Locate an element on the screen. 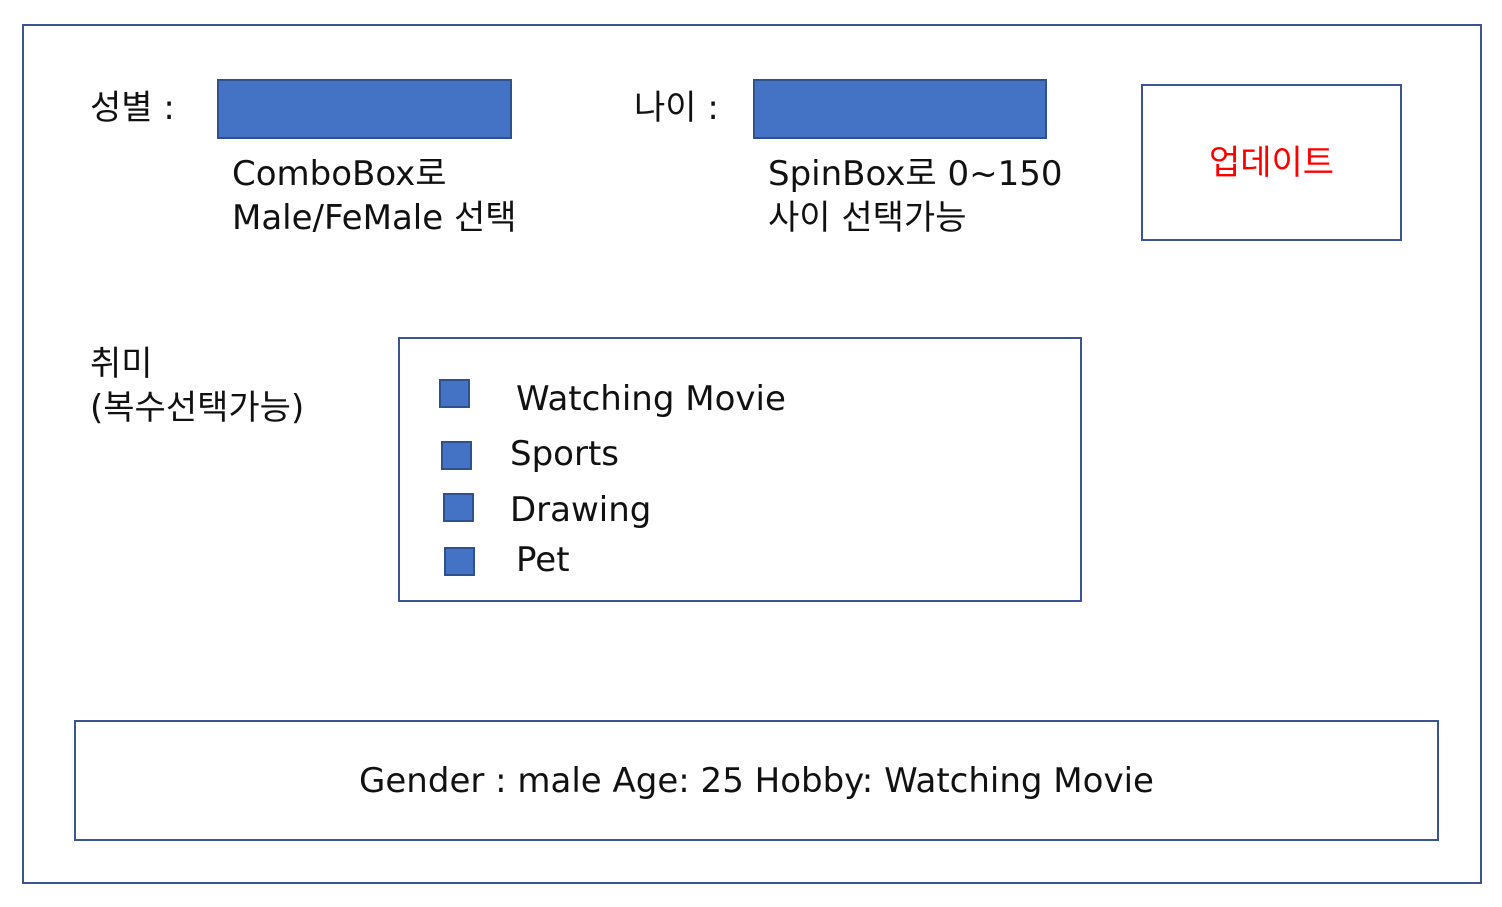 This screenshot has height=907, width=1502. update-button: 업데이트 is located at coordinates (1271, 162).